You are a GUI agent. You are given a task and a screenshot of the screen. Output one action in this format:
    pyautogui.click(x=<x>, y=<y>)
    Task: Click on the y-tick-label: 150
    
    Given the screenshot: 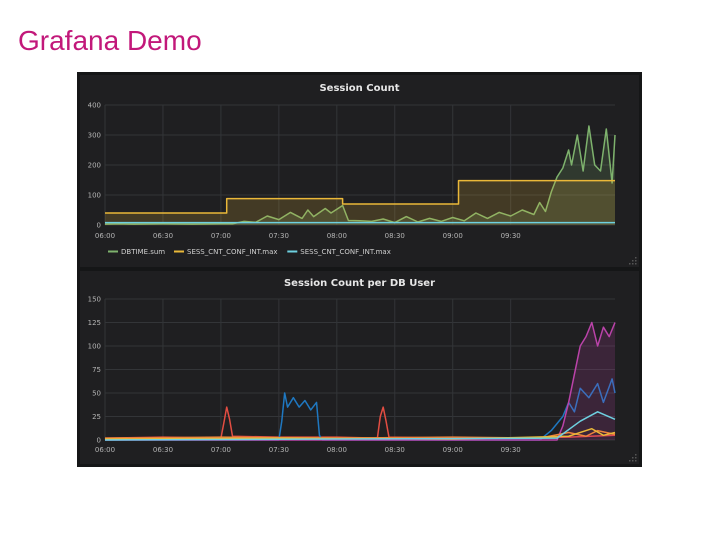 What is the action you would take?
    pyautogui.click(x=94, y=300)
    